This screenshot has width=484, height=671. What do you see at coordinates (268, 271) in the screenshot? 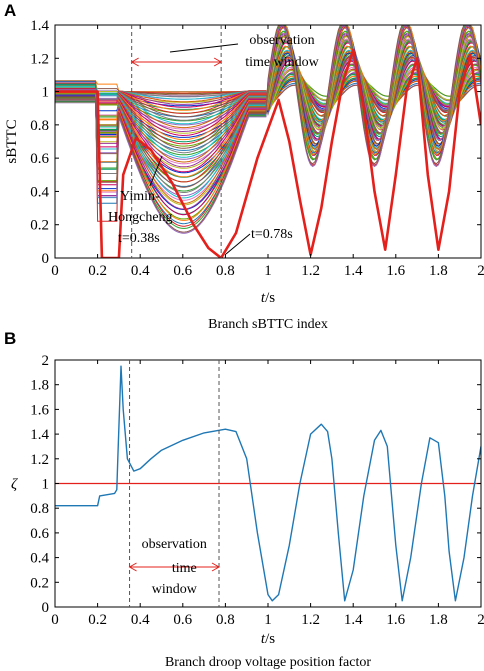
I see `a-x-tick-label: 1` at bounding box center [268, 271].